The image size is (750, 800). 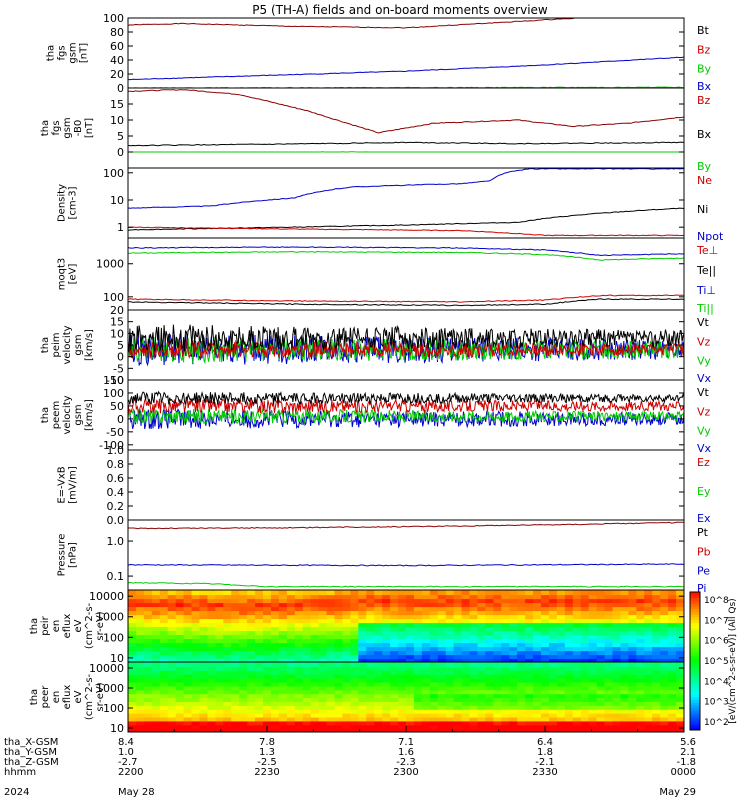 What do you see at coordinates (390, 281) in the screenshot?
I see `y-ticks: 1000 100` at bounding box center [390, 281].